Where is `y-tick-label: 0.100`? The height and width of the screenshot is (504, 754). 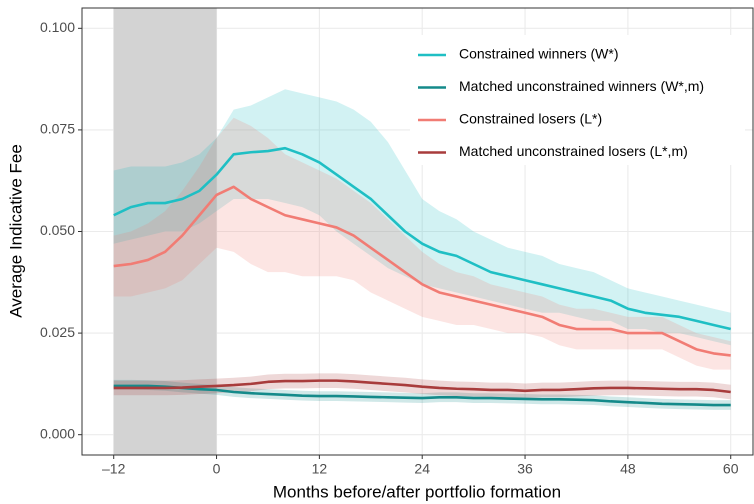
y-tick-label: 0.100 is located at coordinates (57, 27).